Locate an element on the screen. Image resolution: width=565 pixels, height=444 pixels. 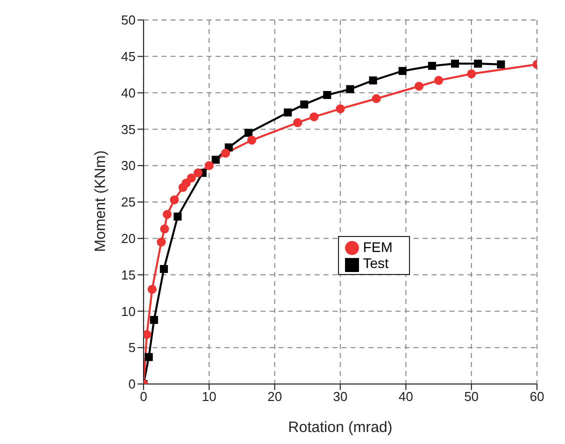
y-axis-title: Moment (KNm) is located at coordinates (100, 201).